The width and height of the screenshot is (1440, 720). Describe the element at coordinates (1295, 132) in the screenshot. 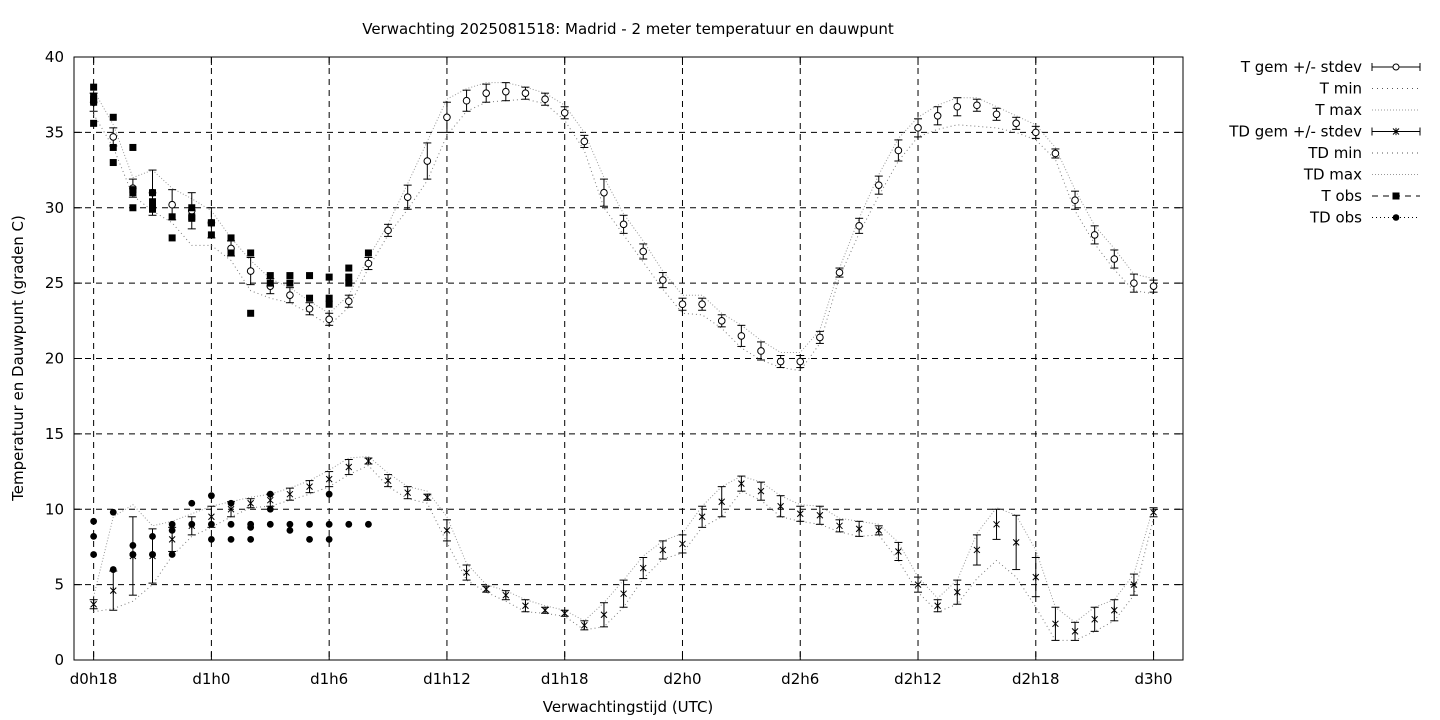

I see `legend-label: TD gem +/- stdev` at that location.